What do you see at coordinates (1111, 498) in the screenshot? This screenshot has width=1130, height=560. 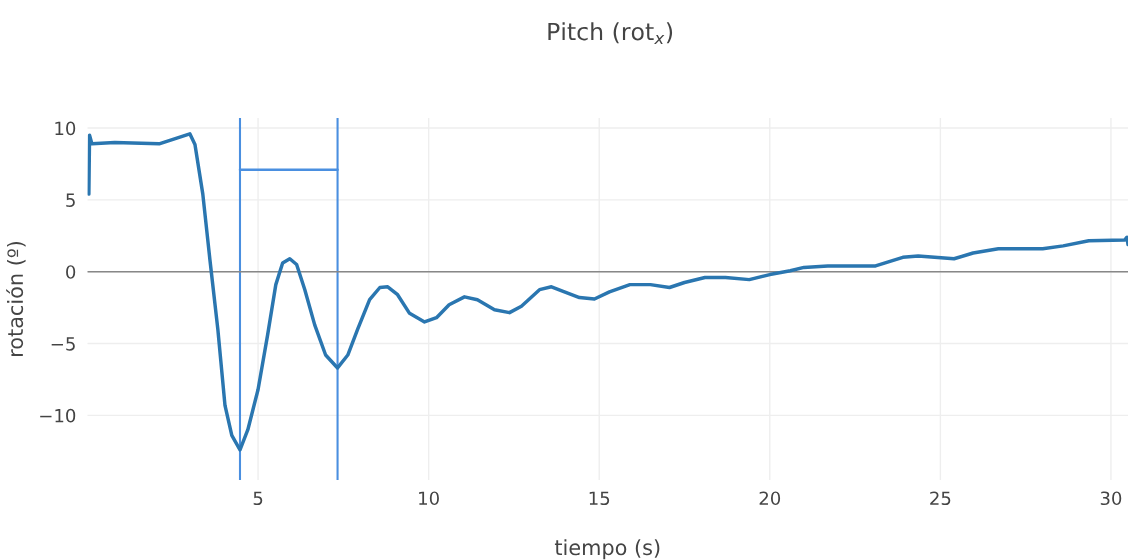 I see `x-tick-label: 30` at bounding box center [1111, 498].